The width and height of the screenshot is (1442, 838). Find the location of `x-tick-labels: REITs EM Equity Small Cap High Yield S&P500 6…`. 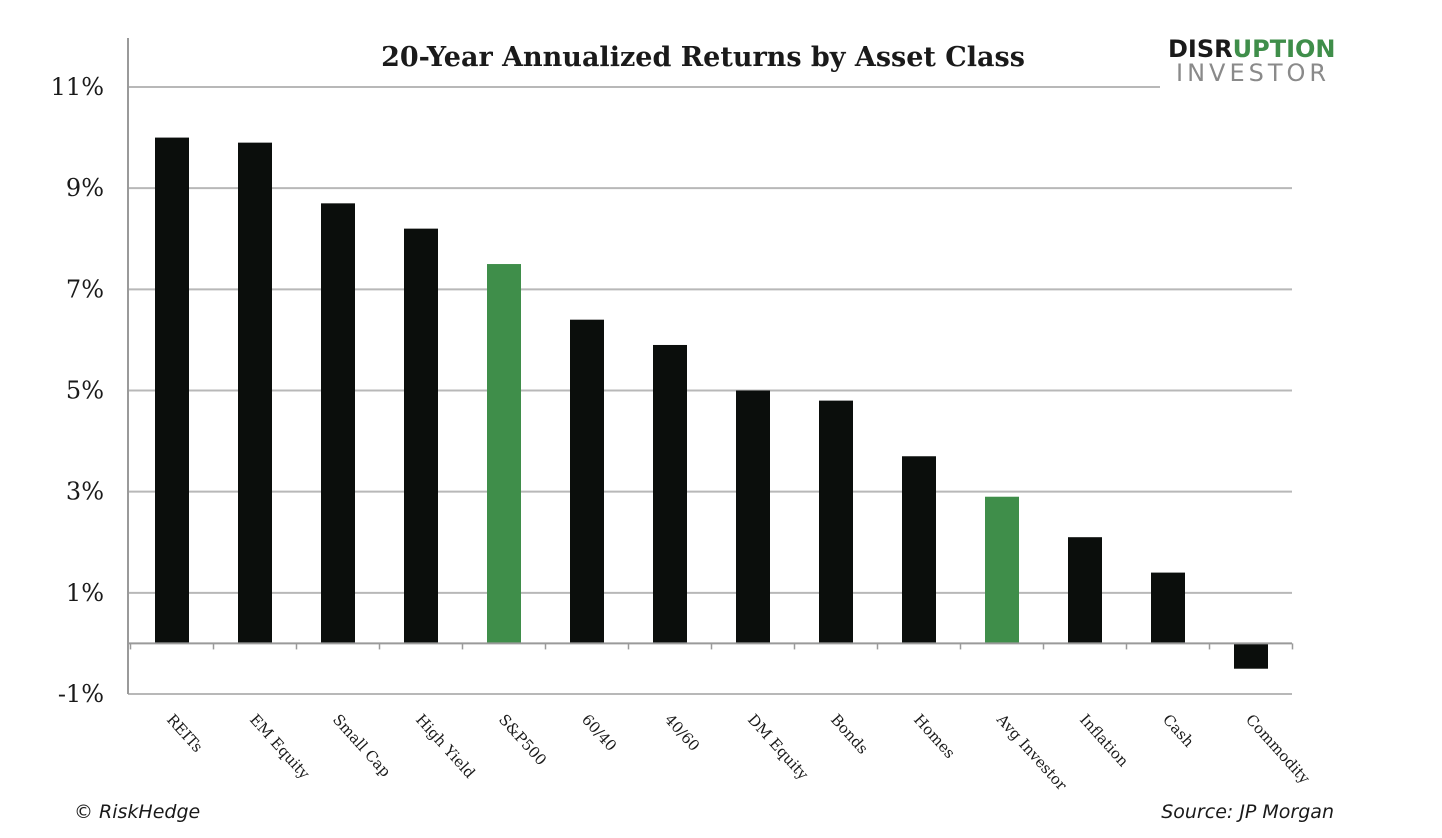

x-tick-labels: REITs EM Equity Small Cap High Yield S&P500 6… is located at coordinates (738, 752).